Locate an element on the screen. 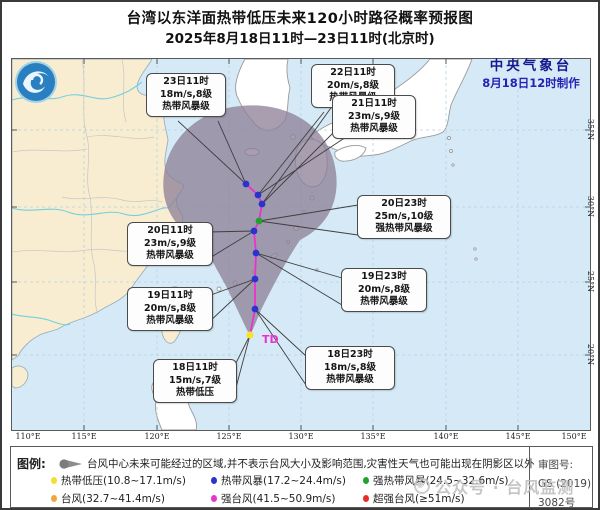  callout-18d11h: 18日11时 15m/s,7级 热带低压 is located at coordinates (195, 381).